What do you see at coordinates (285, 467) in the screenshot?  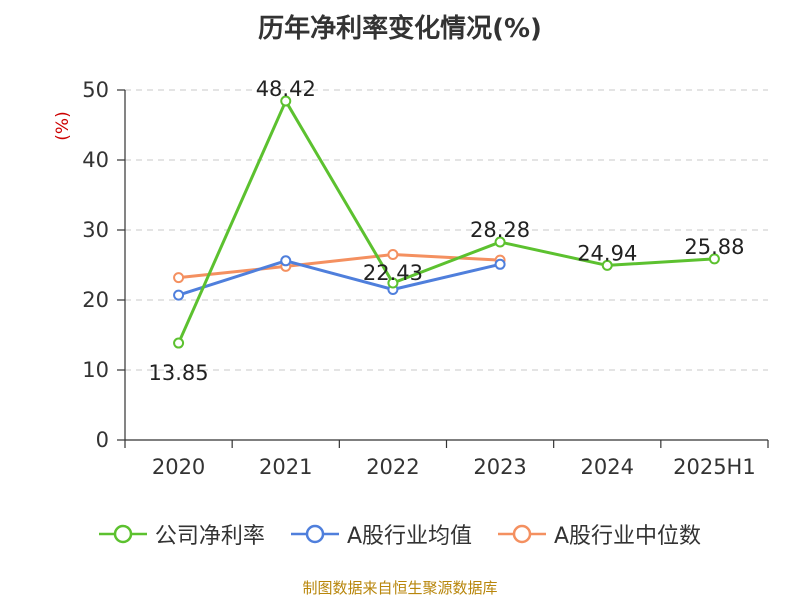 I see `x-tick-label: 2021` at bounding box center [285, 467].